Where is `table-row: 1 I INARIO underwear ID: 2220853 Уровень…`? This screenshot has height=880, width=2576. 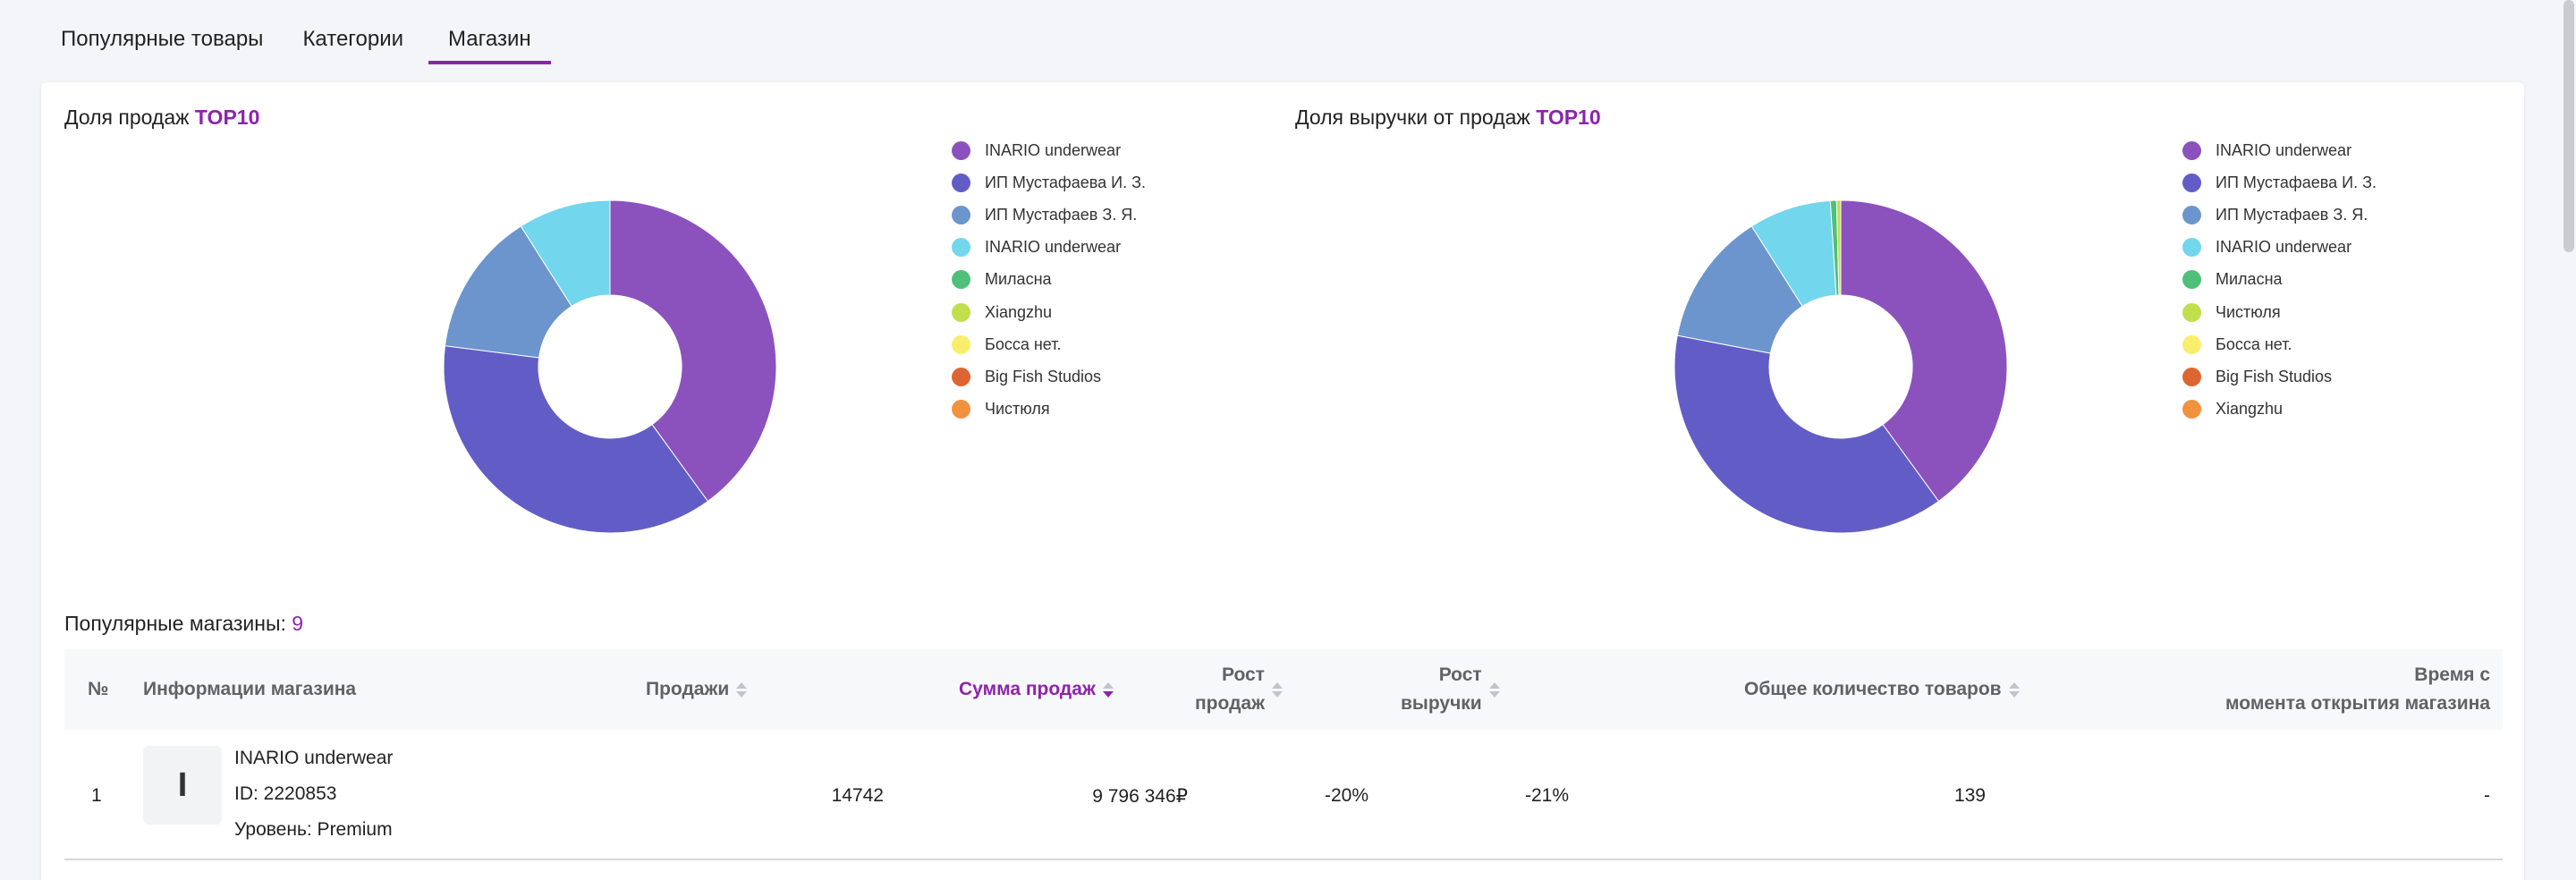 table-row: 1 I INARIO underwear ID: 2220853 Уровень… is located at coordinates (1283, 795).